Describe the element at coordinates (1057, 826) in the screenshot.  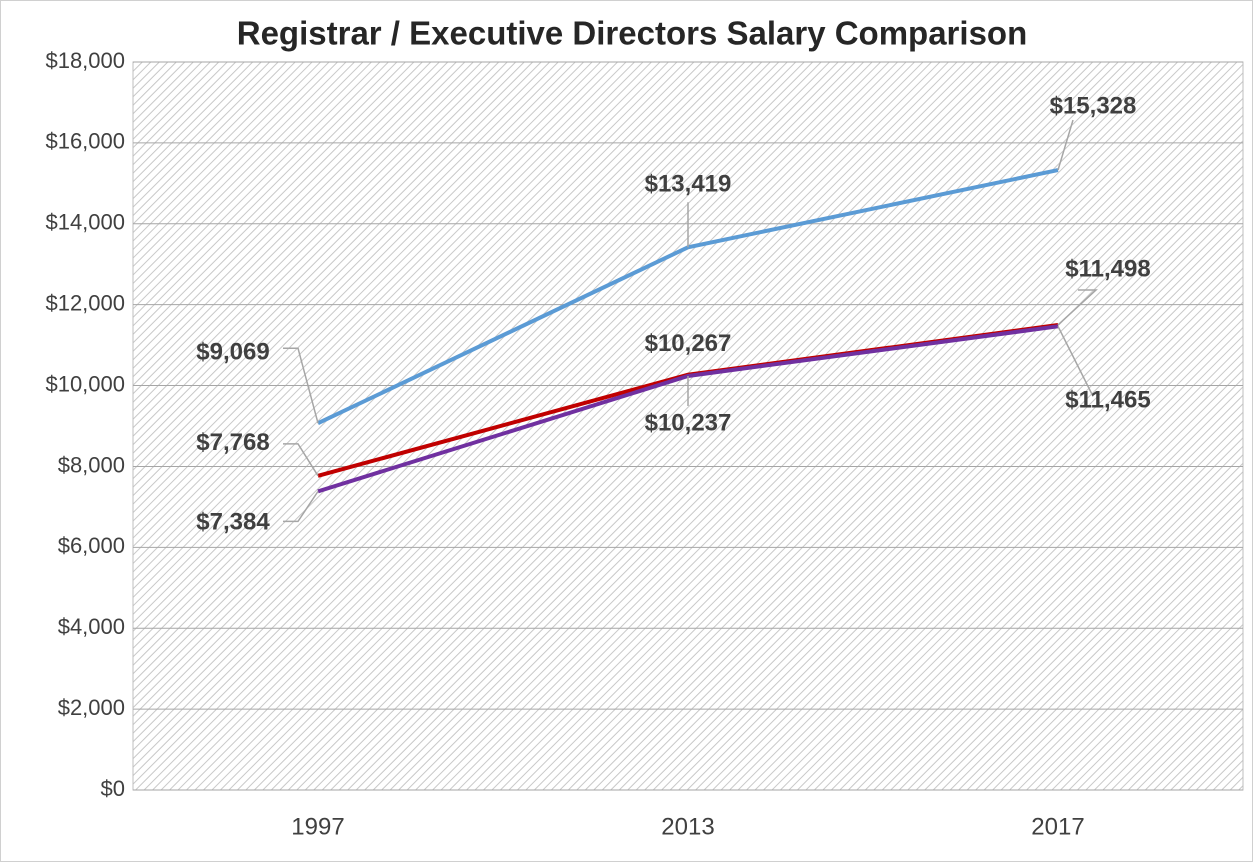
I see `x-tick-label: 2017` at that location.